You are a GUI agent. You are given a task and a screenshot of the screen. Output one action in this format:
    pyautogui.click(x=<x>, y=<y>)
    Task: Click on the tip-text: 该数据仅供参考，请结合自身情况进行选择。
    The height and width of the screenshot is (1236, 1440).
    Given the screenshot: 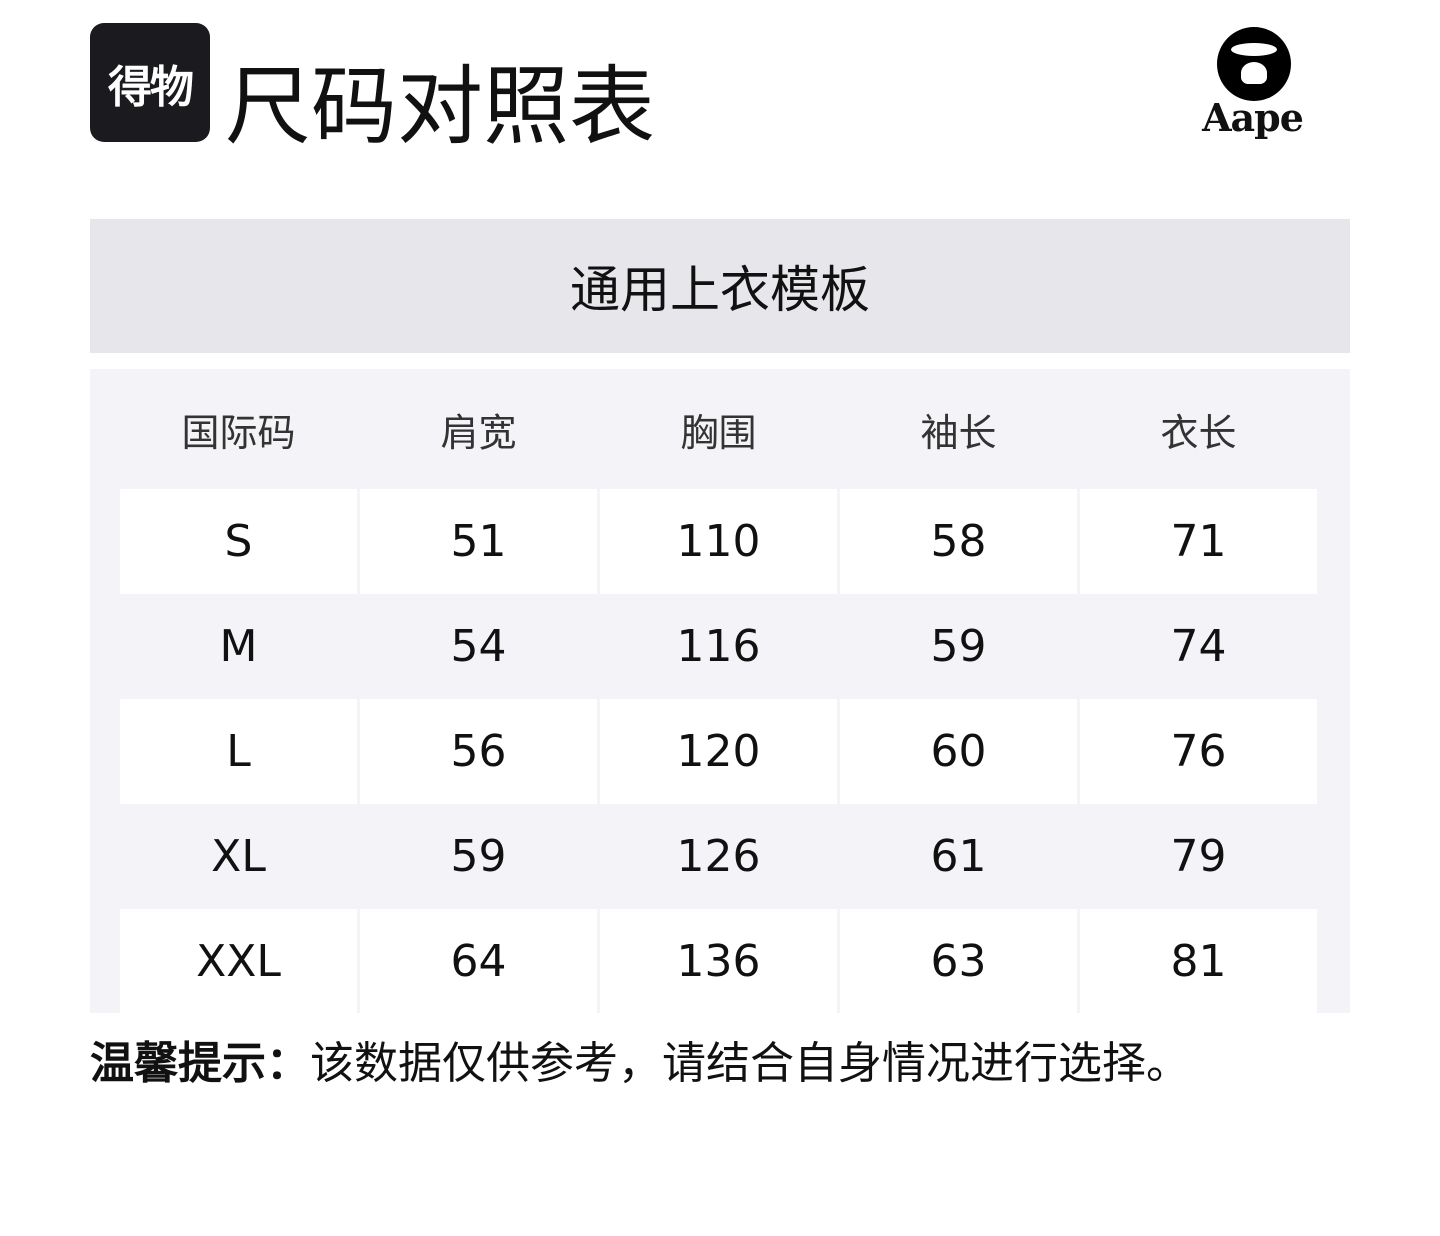 What is the action you would take?
    pyautogui.click(x=750, y=1063)
    